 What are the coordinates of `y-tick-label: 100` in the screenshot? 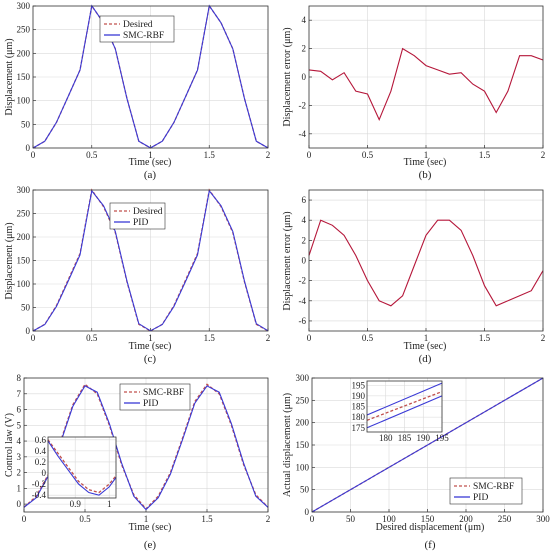 It's located at (24, 101).